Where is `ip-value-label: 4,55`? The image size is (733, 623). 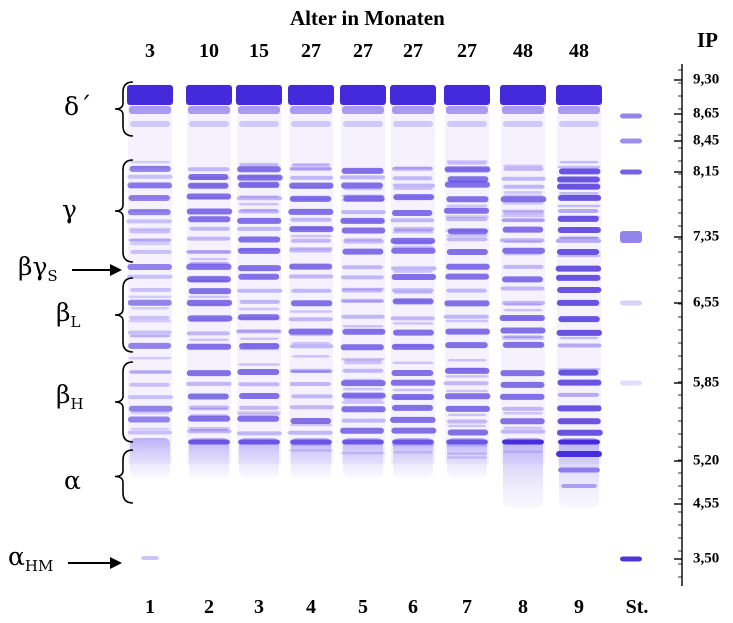
ip-value-label: 4,55 is located at coordinates (706, 503).